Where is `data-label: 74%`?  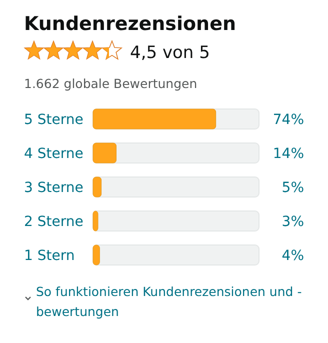
data-label: 74% is located at coordinates (288, 120).